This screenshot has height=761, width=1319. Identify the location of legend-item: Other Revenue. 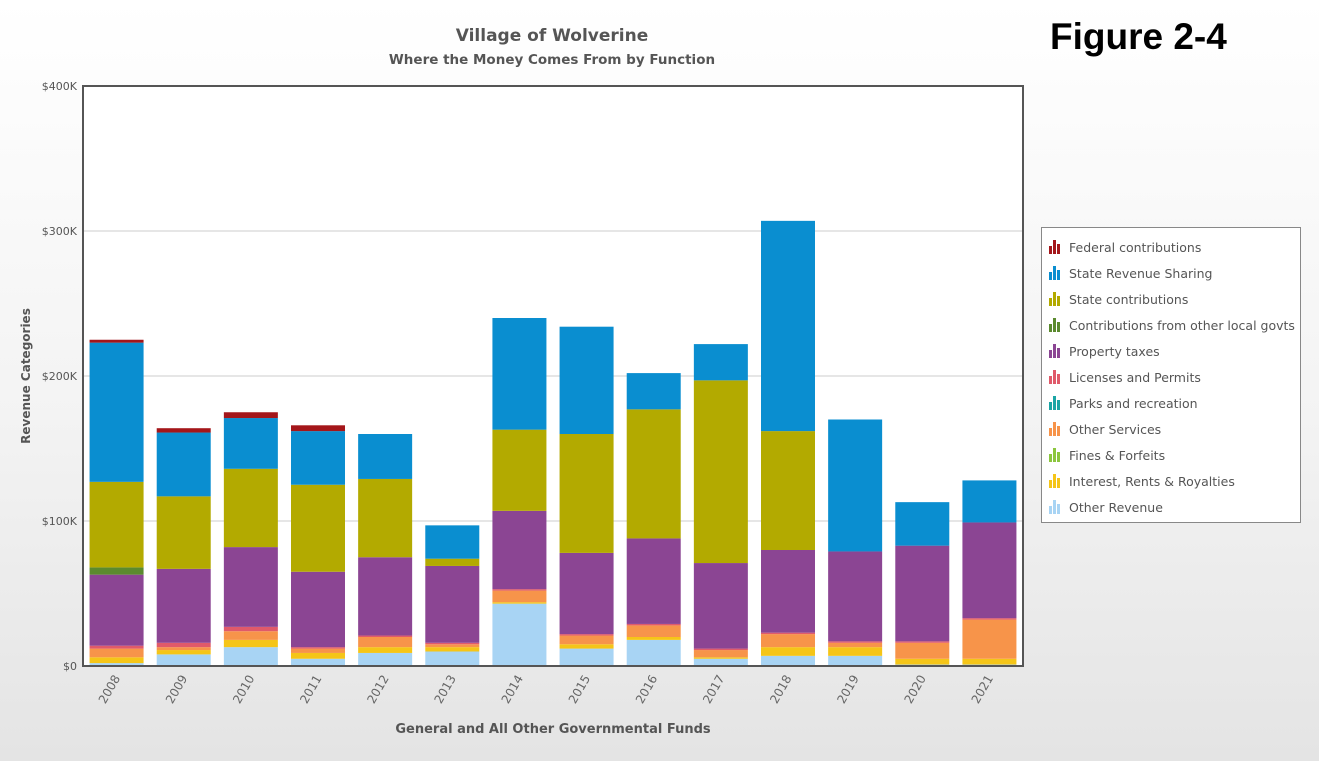
(1174, 507).